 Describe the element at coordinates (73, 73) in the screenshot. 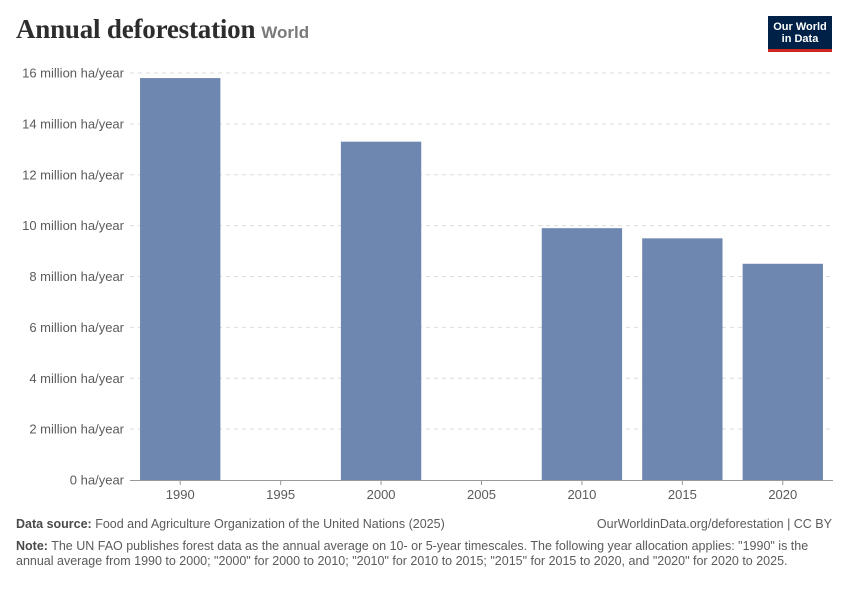

I see `y-tick-label: 16 million ha/year` at that location.